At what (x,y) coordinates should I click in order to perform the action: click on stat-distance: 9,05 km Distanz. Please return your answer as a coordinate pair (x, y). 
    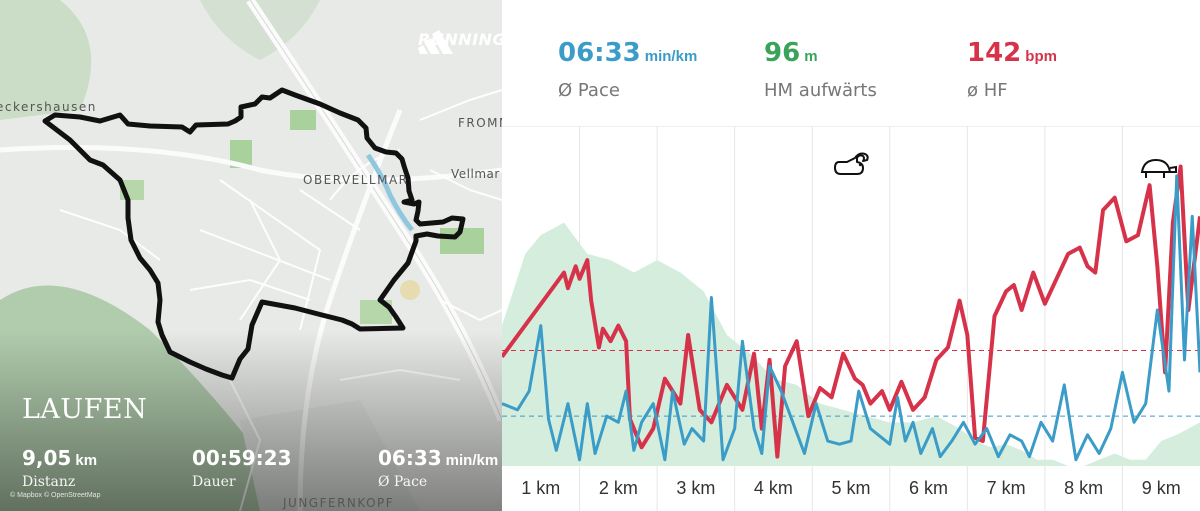
    Looking at the image, I should click on (59, 468).